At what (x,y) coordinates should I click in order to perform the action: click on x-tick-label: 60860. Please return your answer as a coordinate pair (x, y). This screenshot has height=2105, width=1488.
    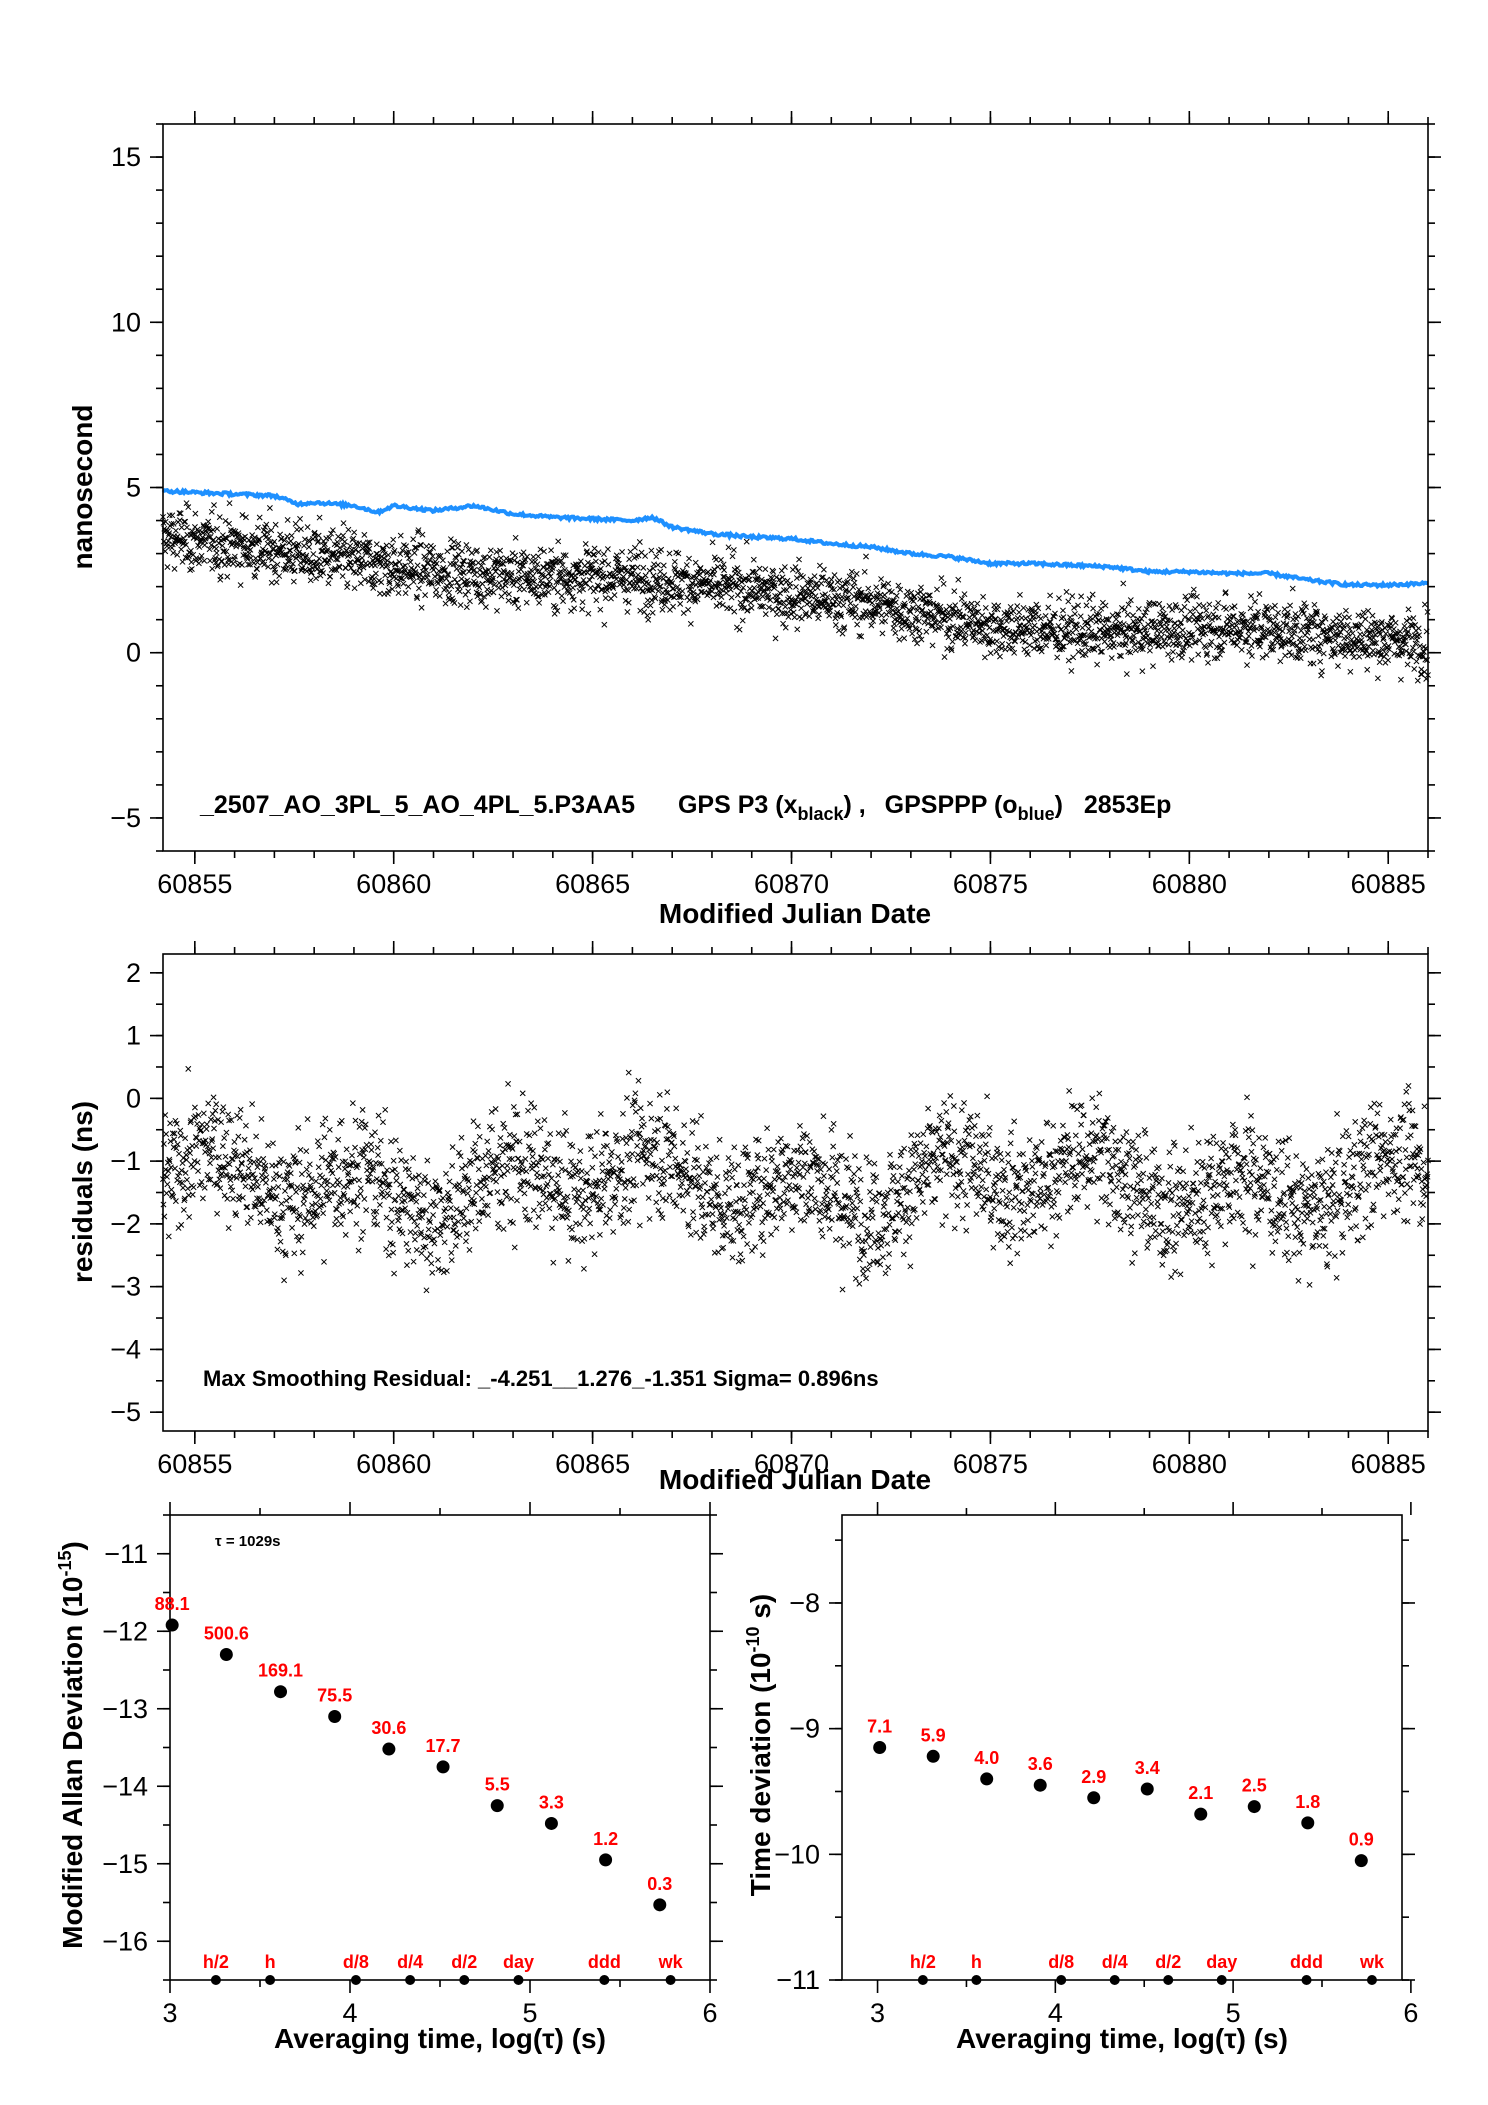
    Looking at the image, I should click on (393, 884).